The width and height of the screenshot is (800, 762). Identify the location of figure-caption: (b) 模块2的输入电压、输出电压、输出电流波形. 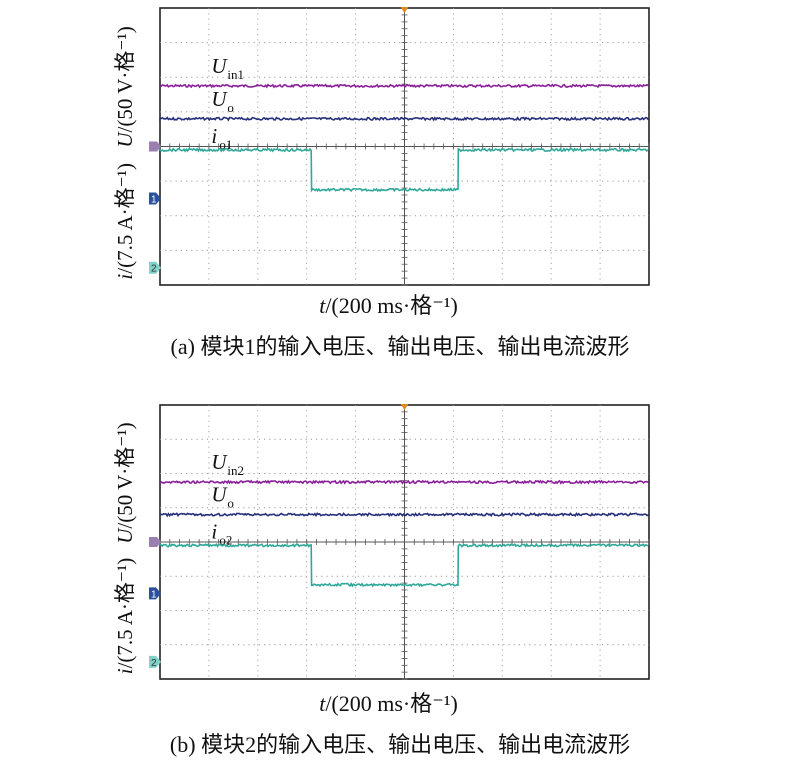
(400, 744).